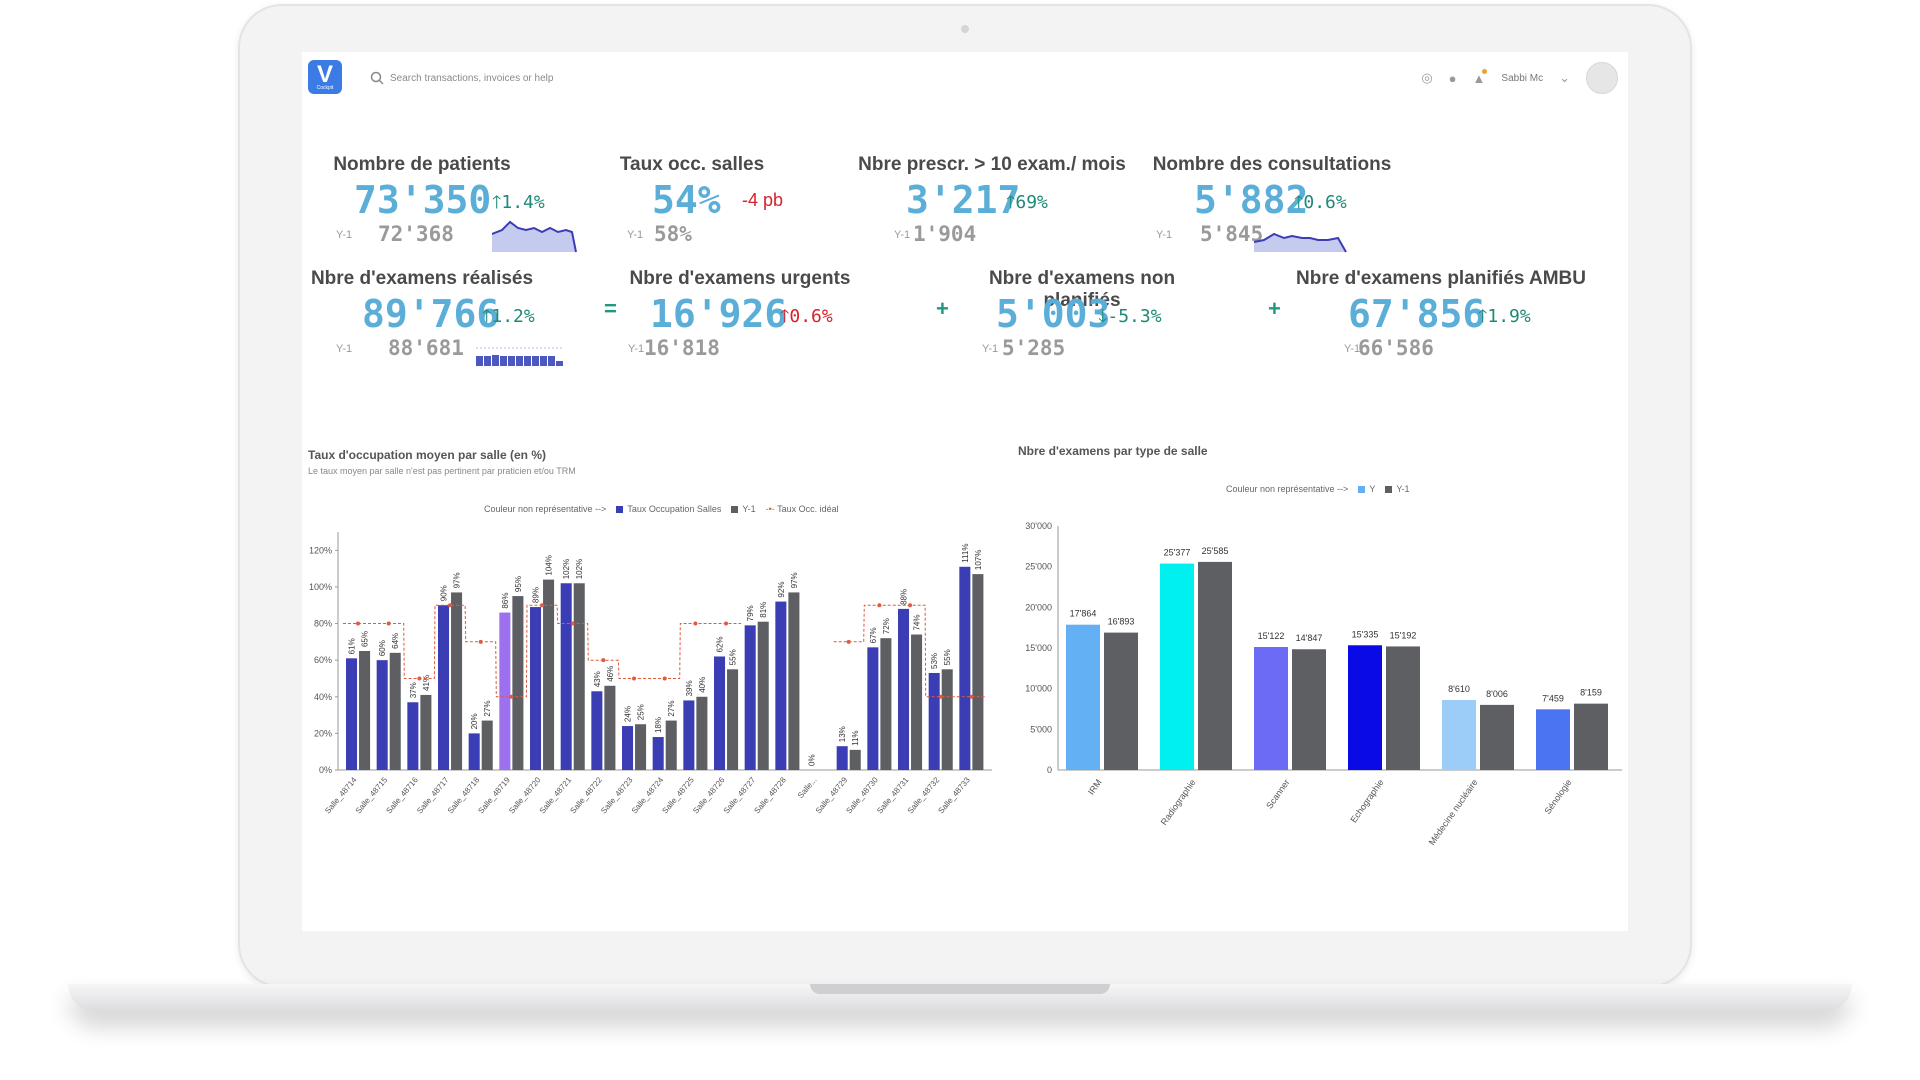 Image resolution: width=1920 pixels, height=1080 pixels. I want to click on kpi-value: 5'882, so click(1251, 200).